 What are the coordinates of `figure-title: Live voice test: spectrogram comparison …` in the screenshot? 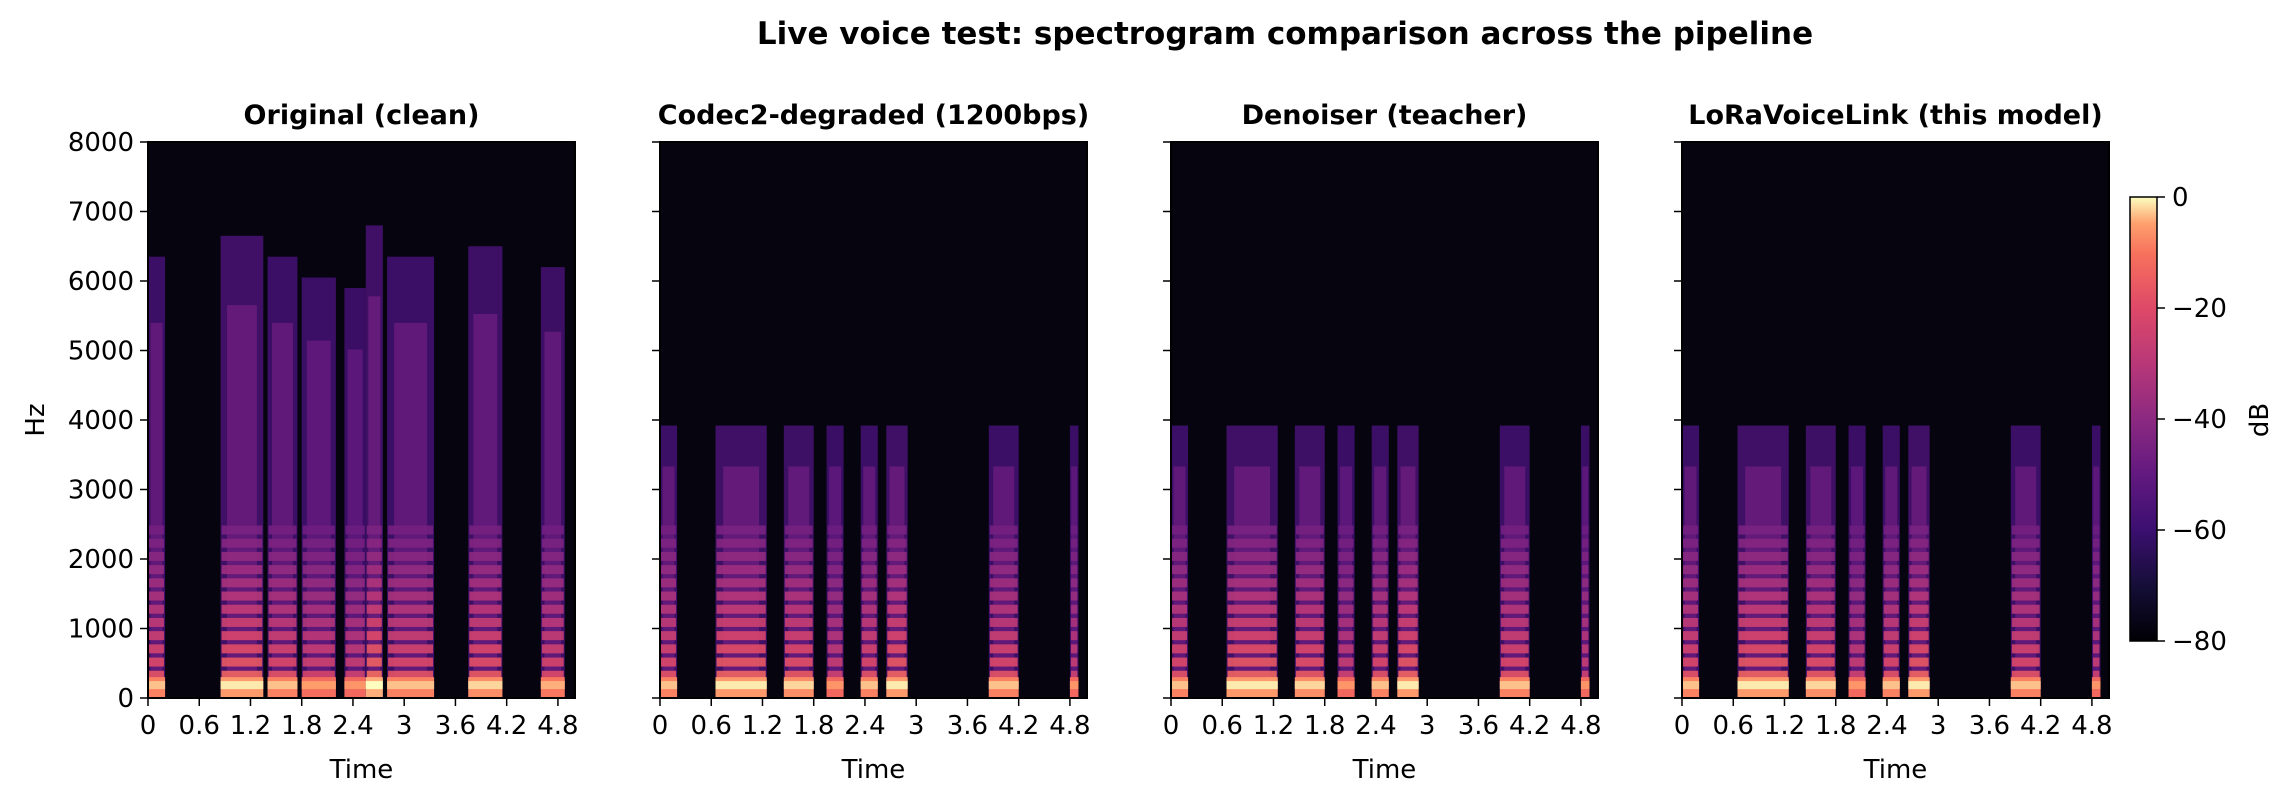 It's located at (1285, 34).